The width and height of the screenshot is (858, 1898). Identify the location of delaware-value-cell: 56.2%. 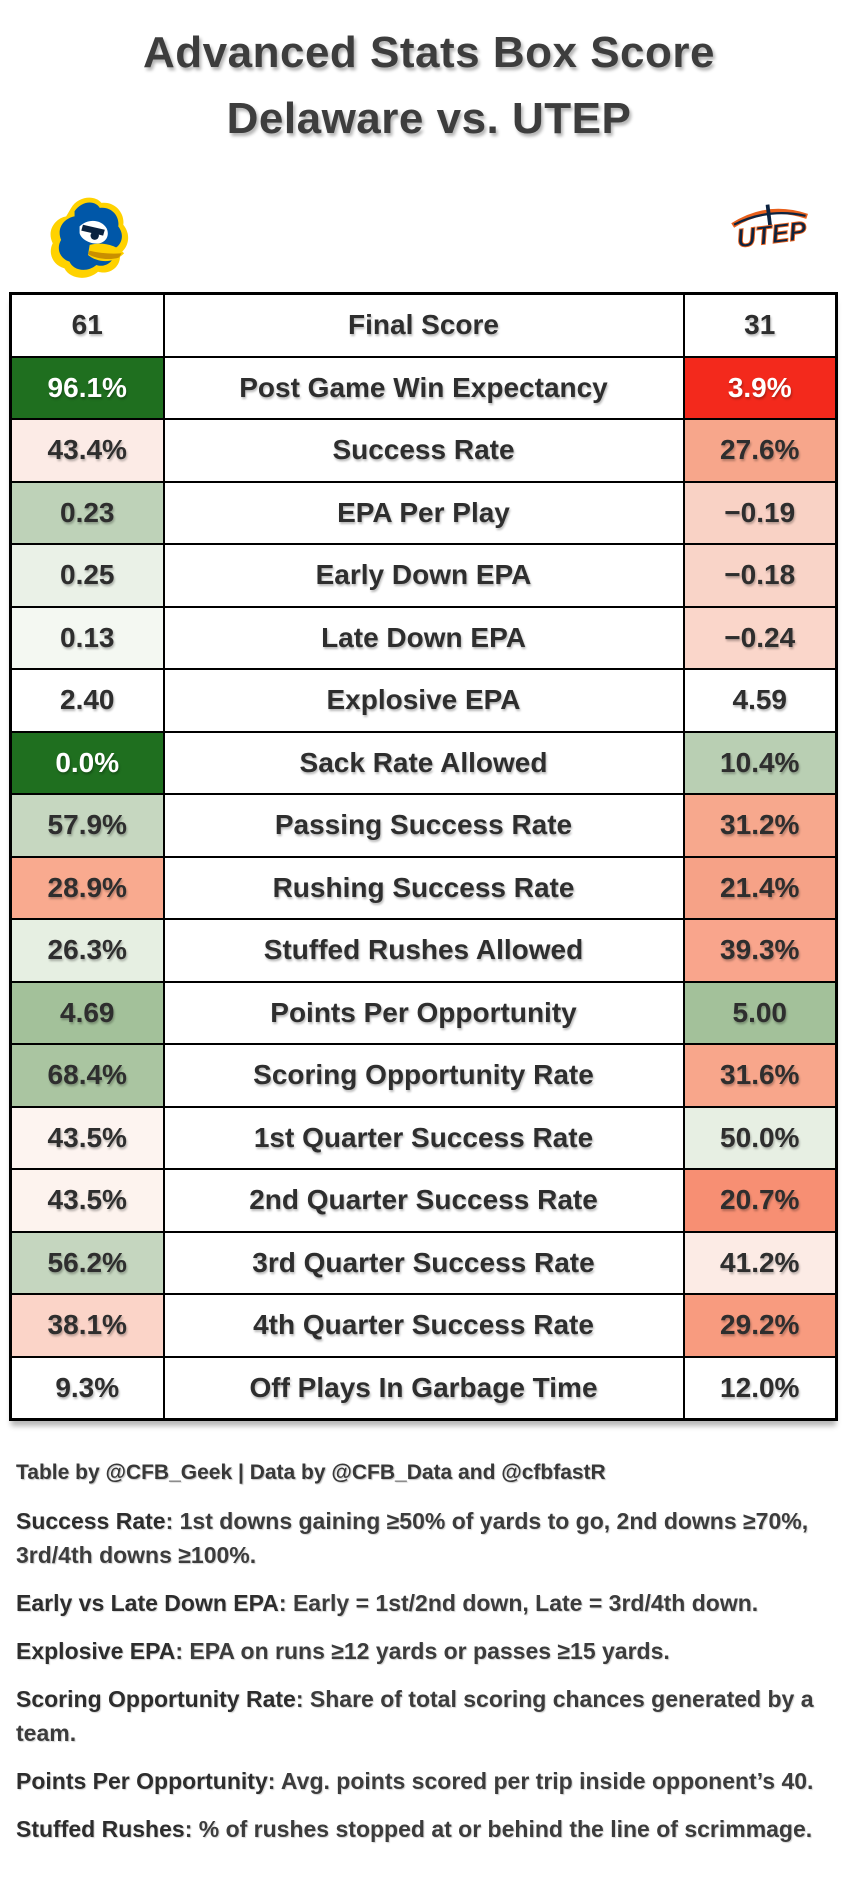
(87, 1262).